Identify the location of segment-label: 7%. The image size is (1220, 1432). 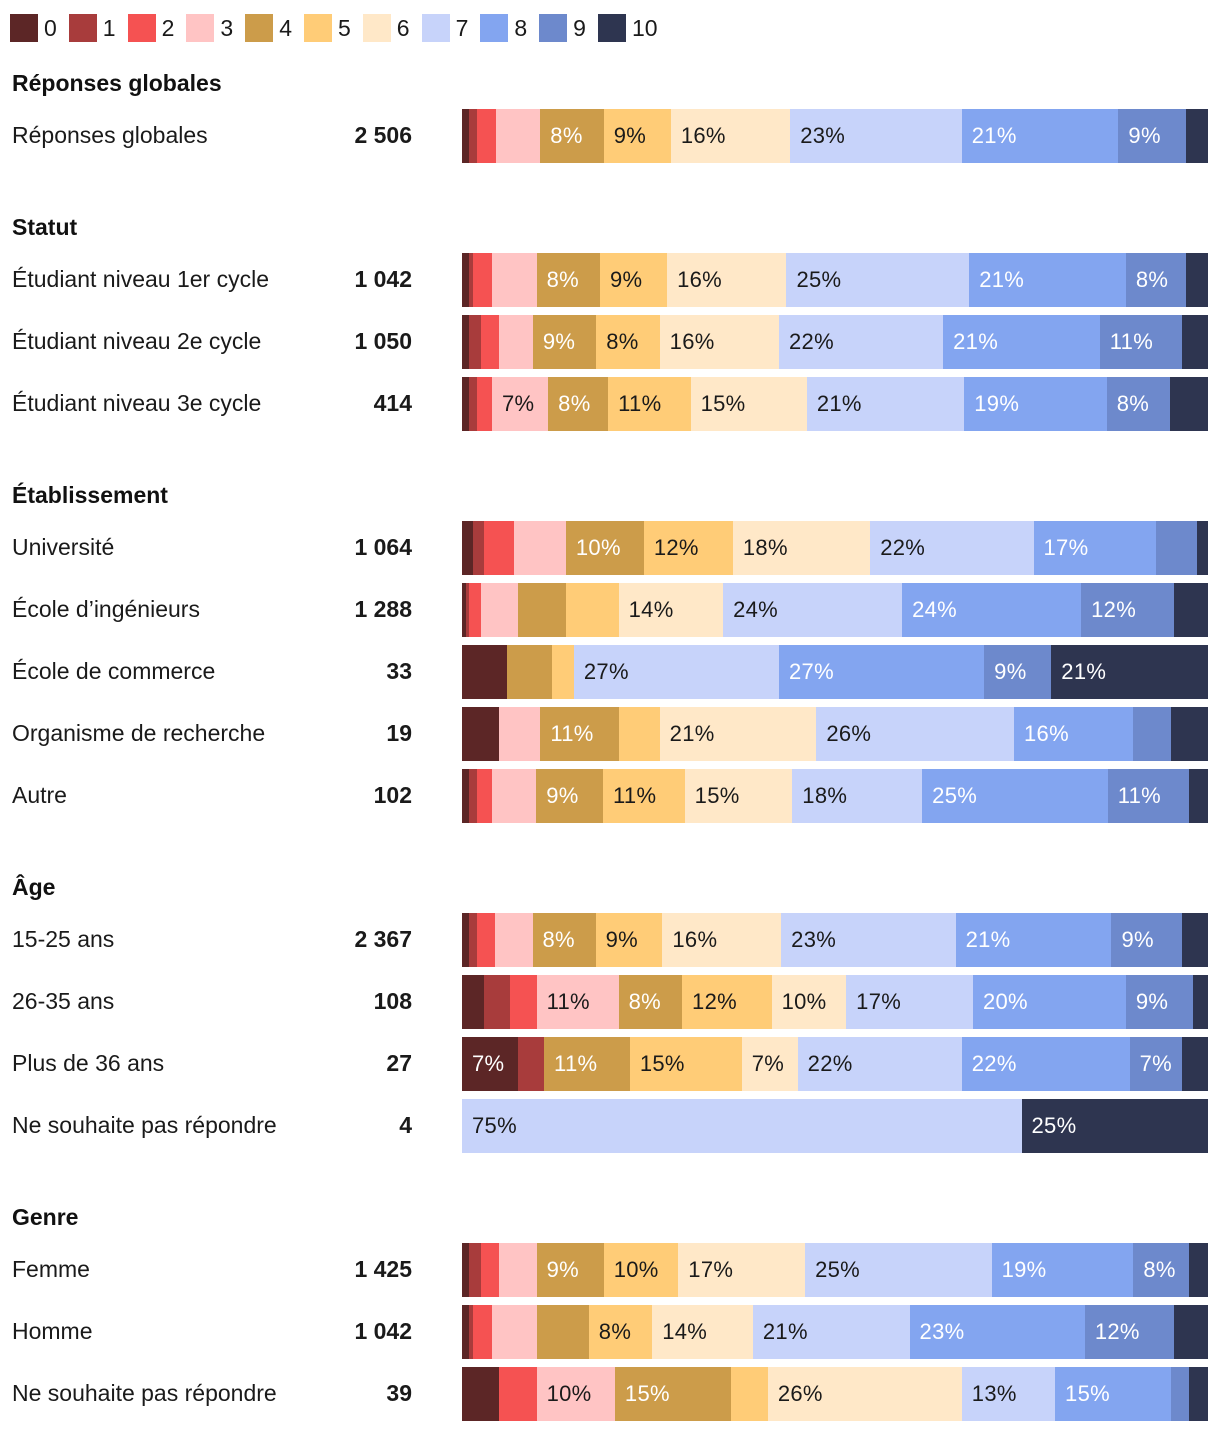
(768, 1063).